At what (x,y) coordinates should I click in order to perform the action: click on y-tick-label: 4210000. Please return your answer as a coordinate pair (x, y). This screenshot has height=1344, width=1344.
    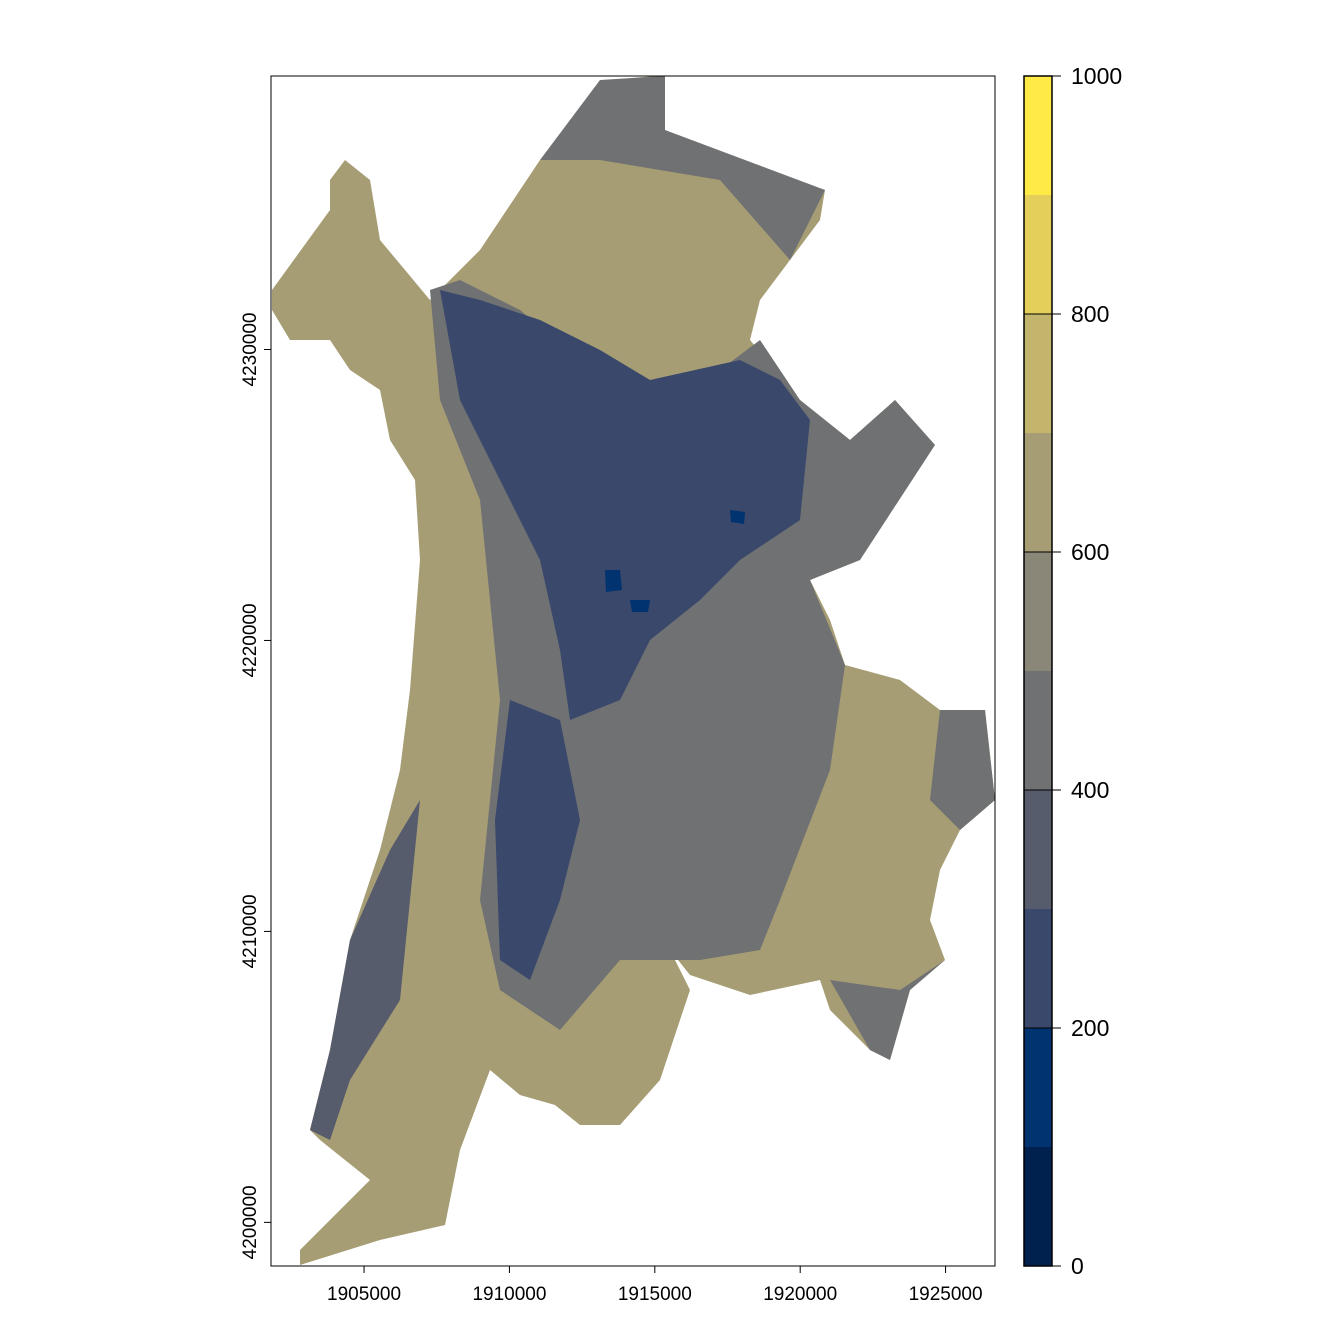
    Looking at the image, I should click on (250, 931).